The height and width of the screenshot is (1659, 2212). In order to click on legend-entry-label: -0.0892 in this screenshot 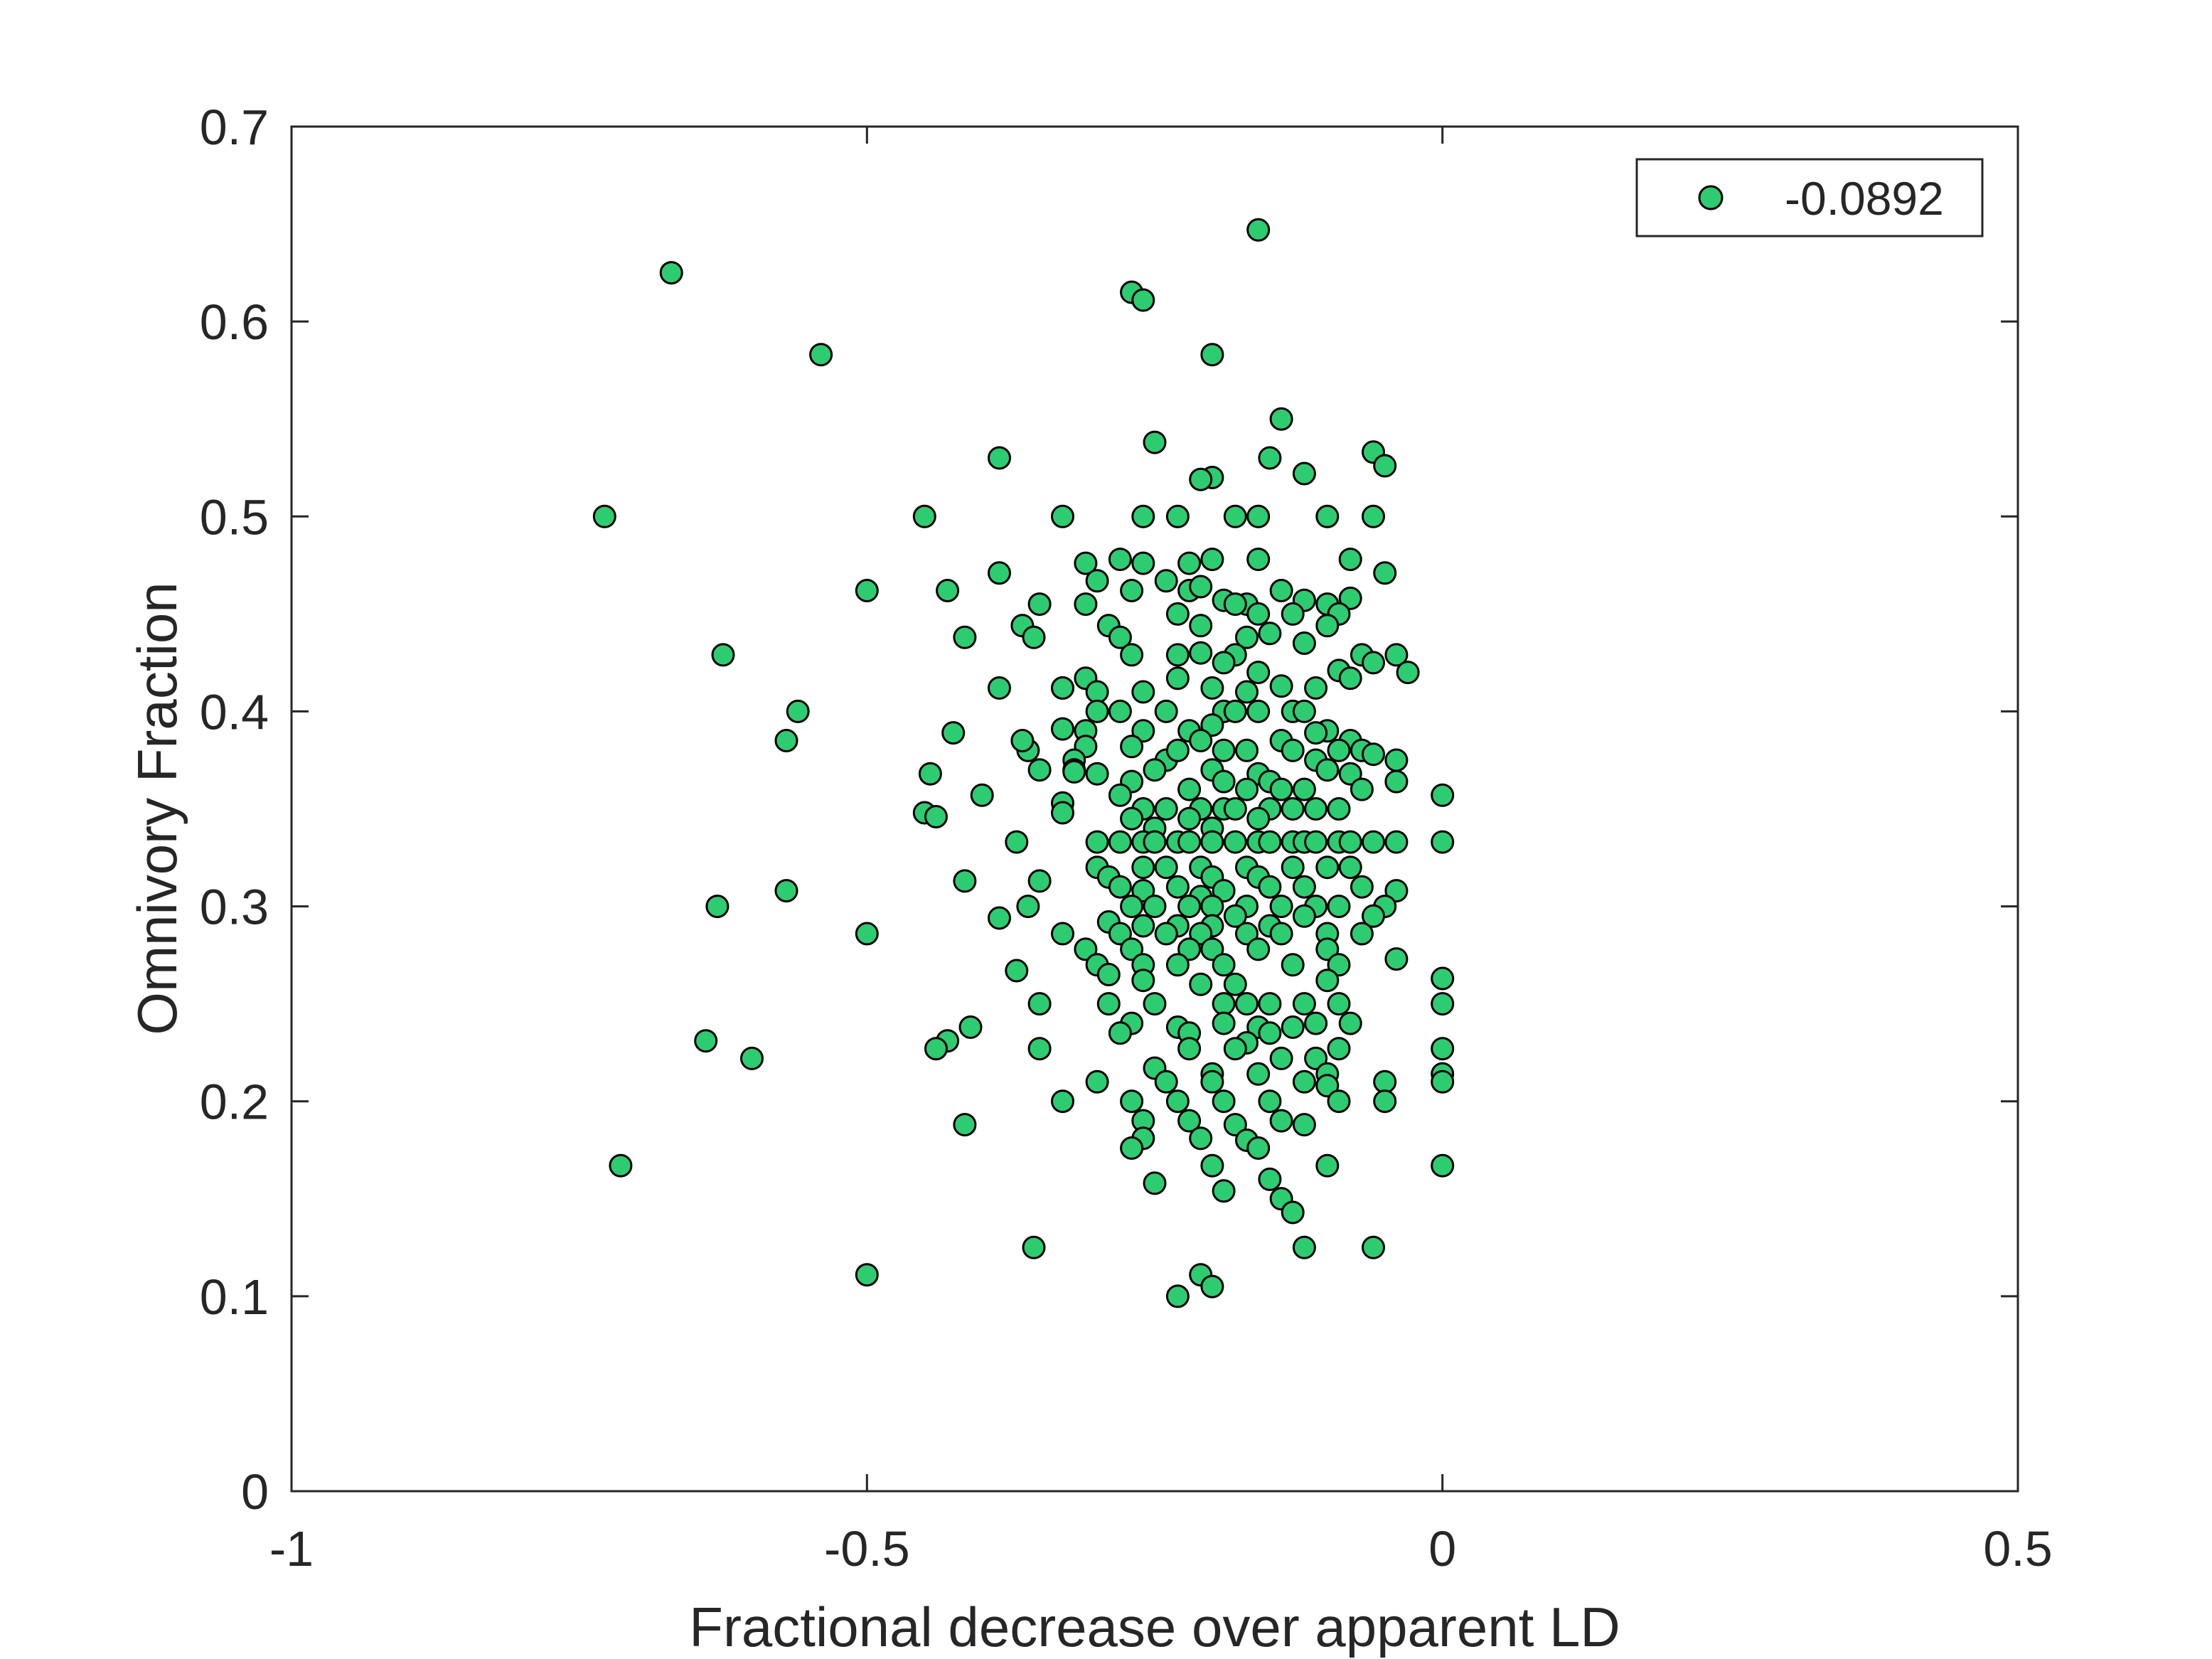, I will do `click(1864, 198)`.